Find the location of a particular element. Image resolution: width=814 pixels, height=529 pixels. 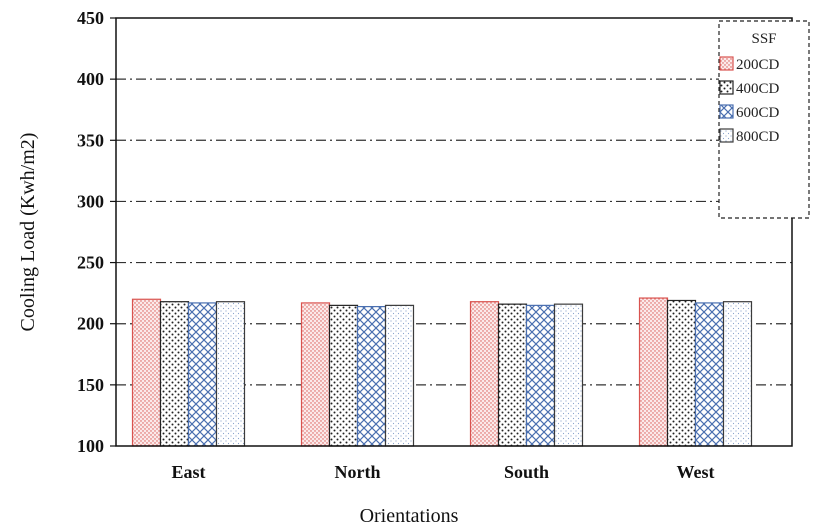

x-tick-label: East is located at coordinates (188, 472).